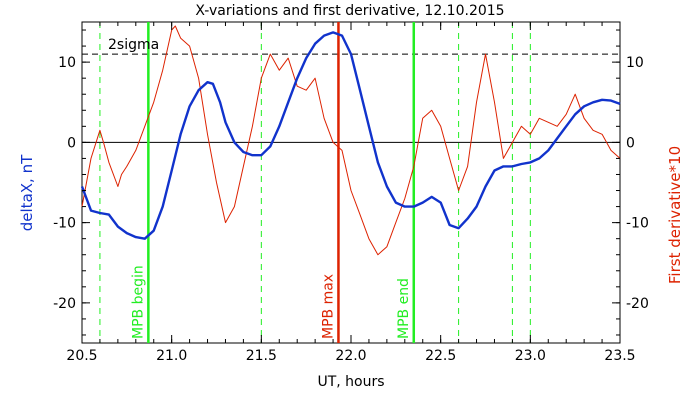 The image size is (700, 400). What do you see at coordinates (67, 63) in the screenshot?
I see `y-tick-label-left: 10` at bounding box center [67, 63].